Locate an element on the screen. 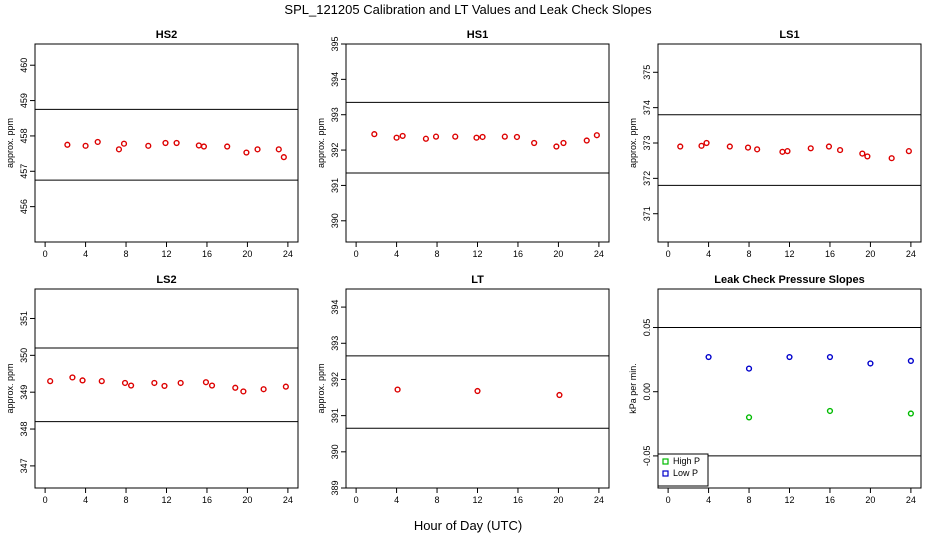 The height and width of the screenshot is (540, 936). x-axis-label: Hour of Day (UTC) is located at coordinates (468, 525).